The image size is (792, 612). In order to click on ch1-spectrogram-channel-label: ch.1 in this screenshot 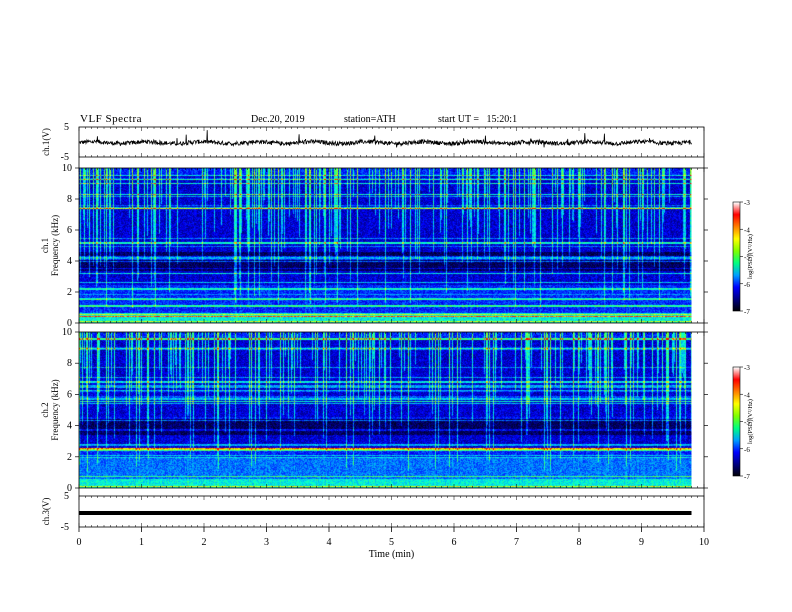, I will do `click(45, 245)`.